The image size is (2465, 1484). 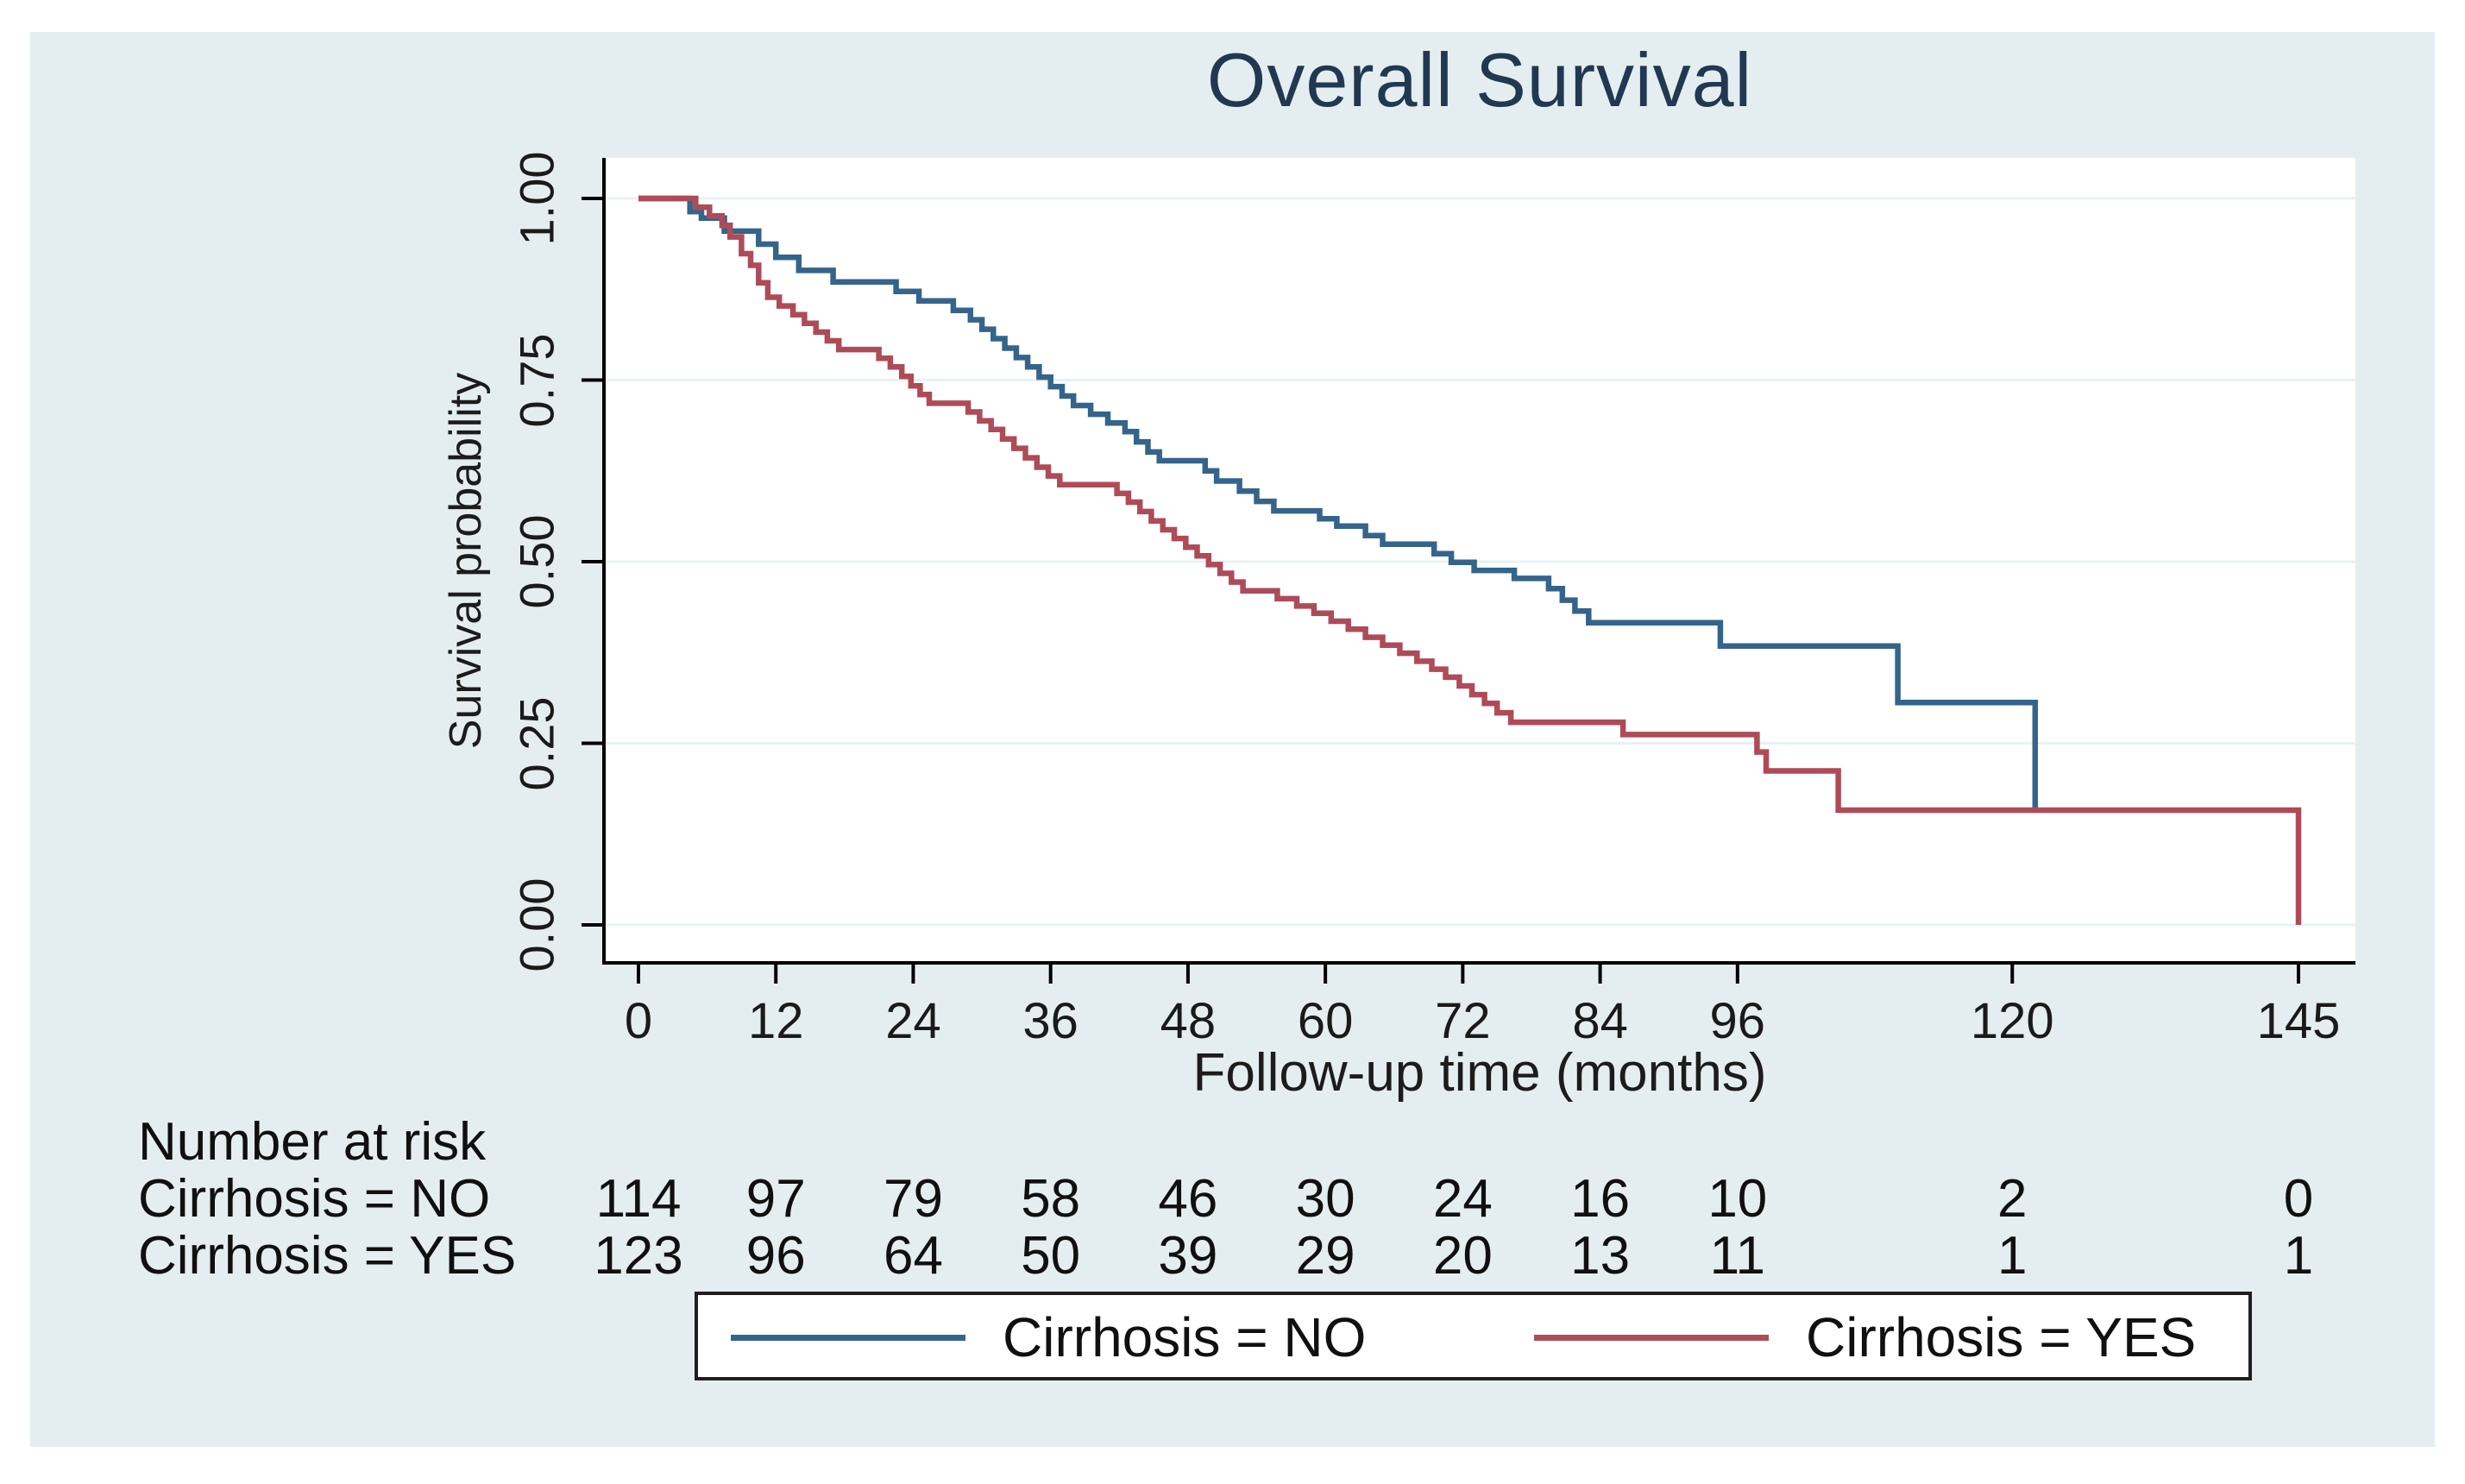 I want to click on legend: Cirrhosis = NO Cirrhosis = YES, so click(x=1474, y=1336).